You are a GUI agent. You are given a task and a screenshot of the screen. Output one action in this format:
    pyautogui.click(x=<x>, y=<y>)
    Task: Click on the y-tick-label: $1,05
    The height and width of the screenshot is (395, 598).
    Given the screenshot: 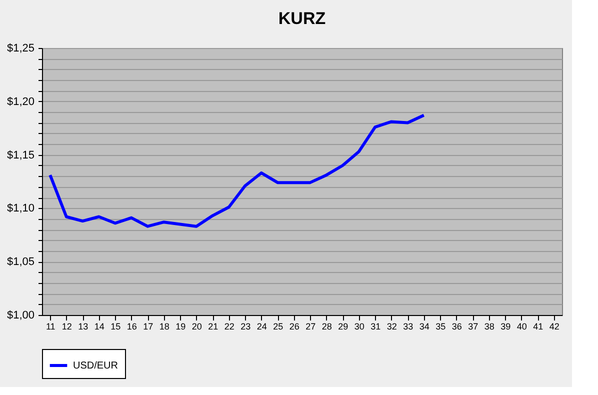 What is the action you would take?
    pyautogui.click(x=20, y=262)
    